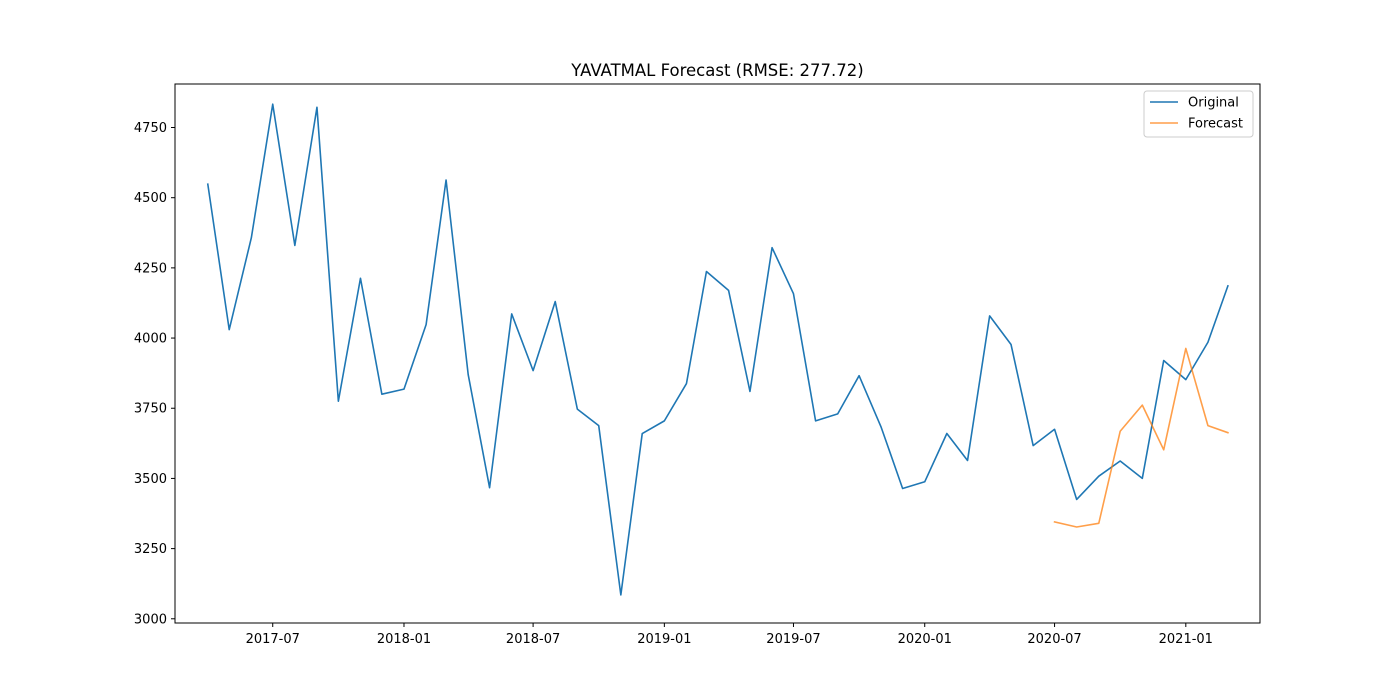  I want to click on legend-label-forecast: Forecast, so click(1215, 124).